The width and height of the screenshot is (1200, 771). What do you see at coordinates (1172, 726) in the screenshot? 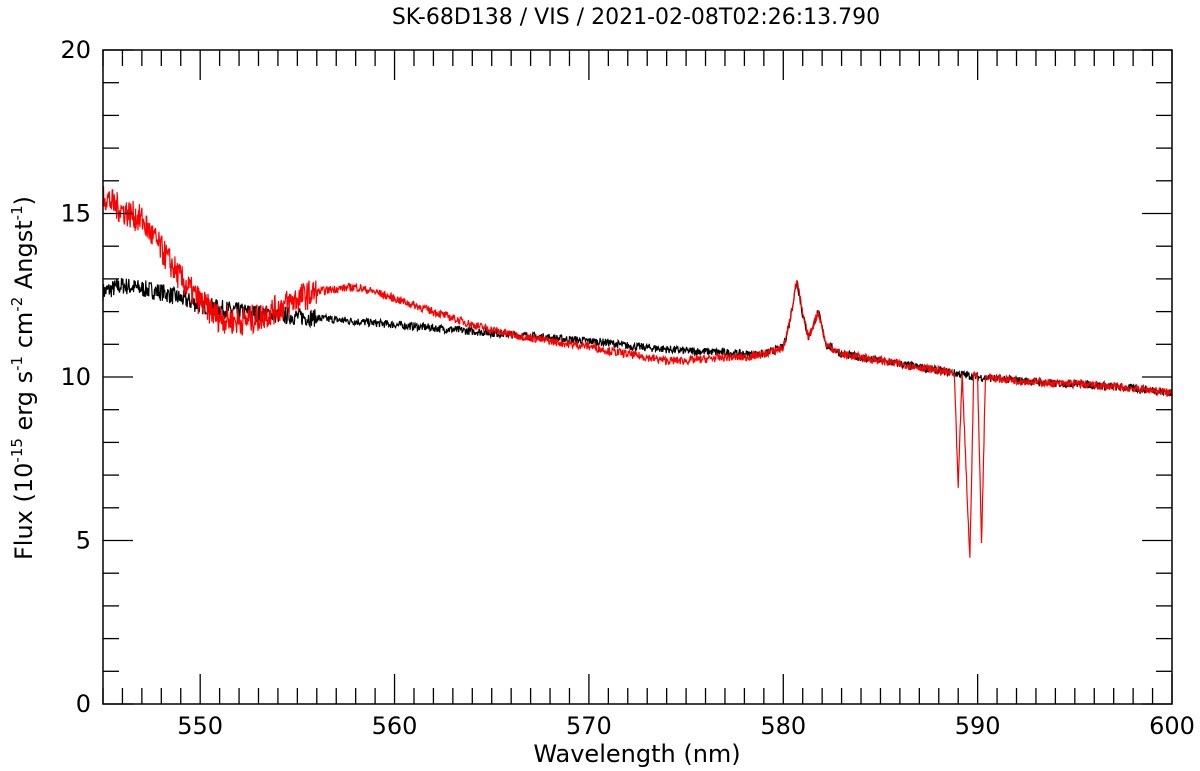
I see `x-tick-label: 600` at bounding box center [1172, 726].